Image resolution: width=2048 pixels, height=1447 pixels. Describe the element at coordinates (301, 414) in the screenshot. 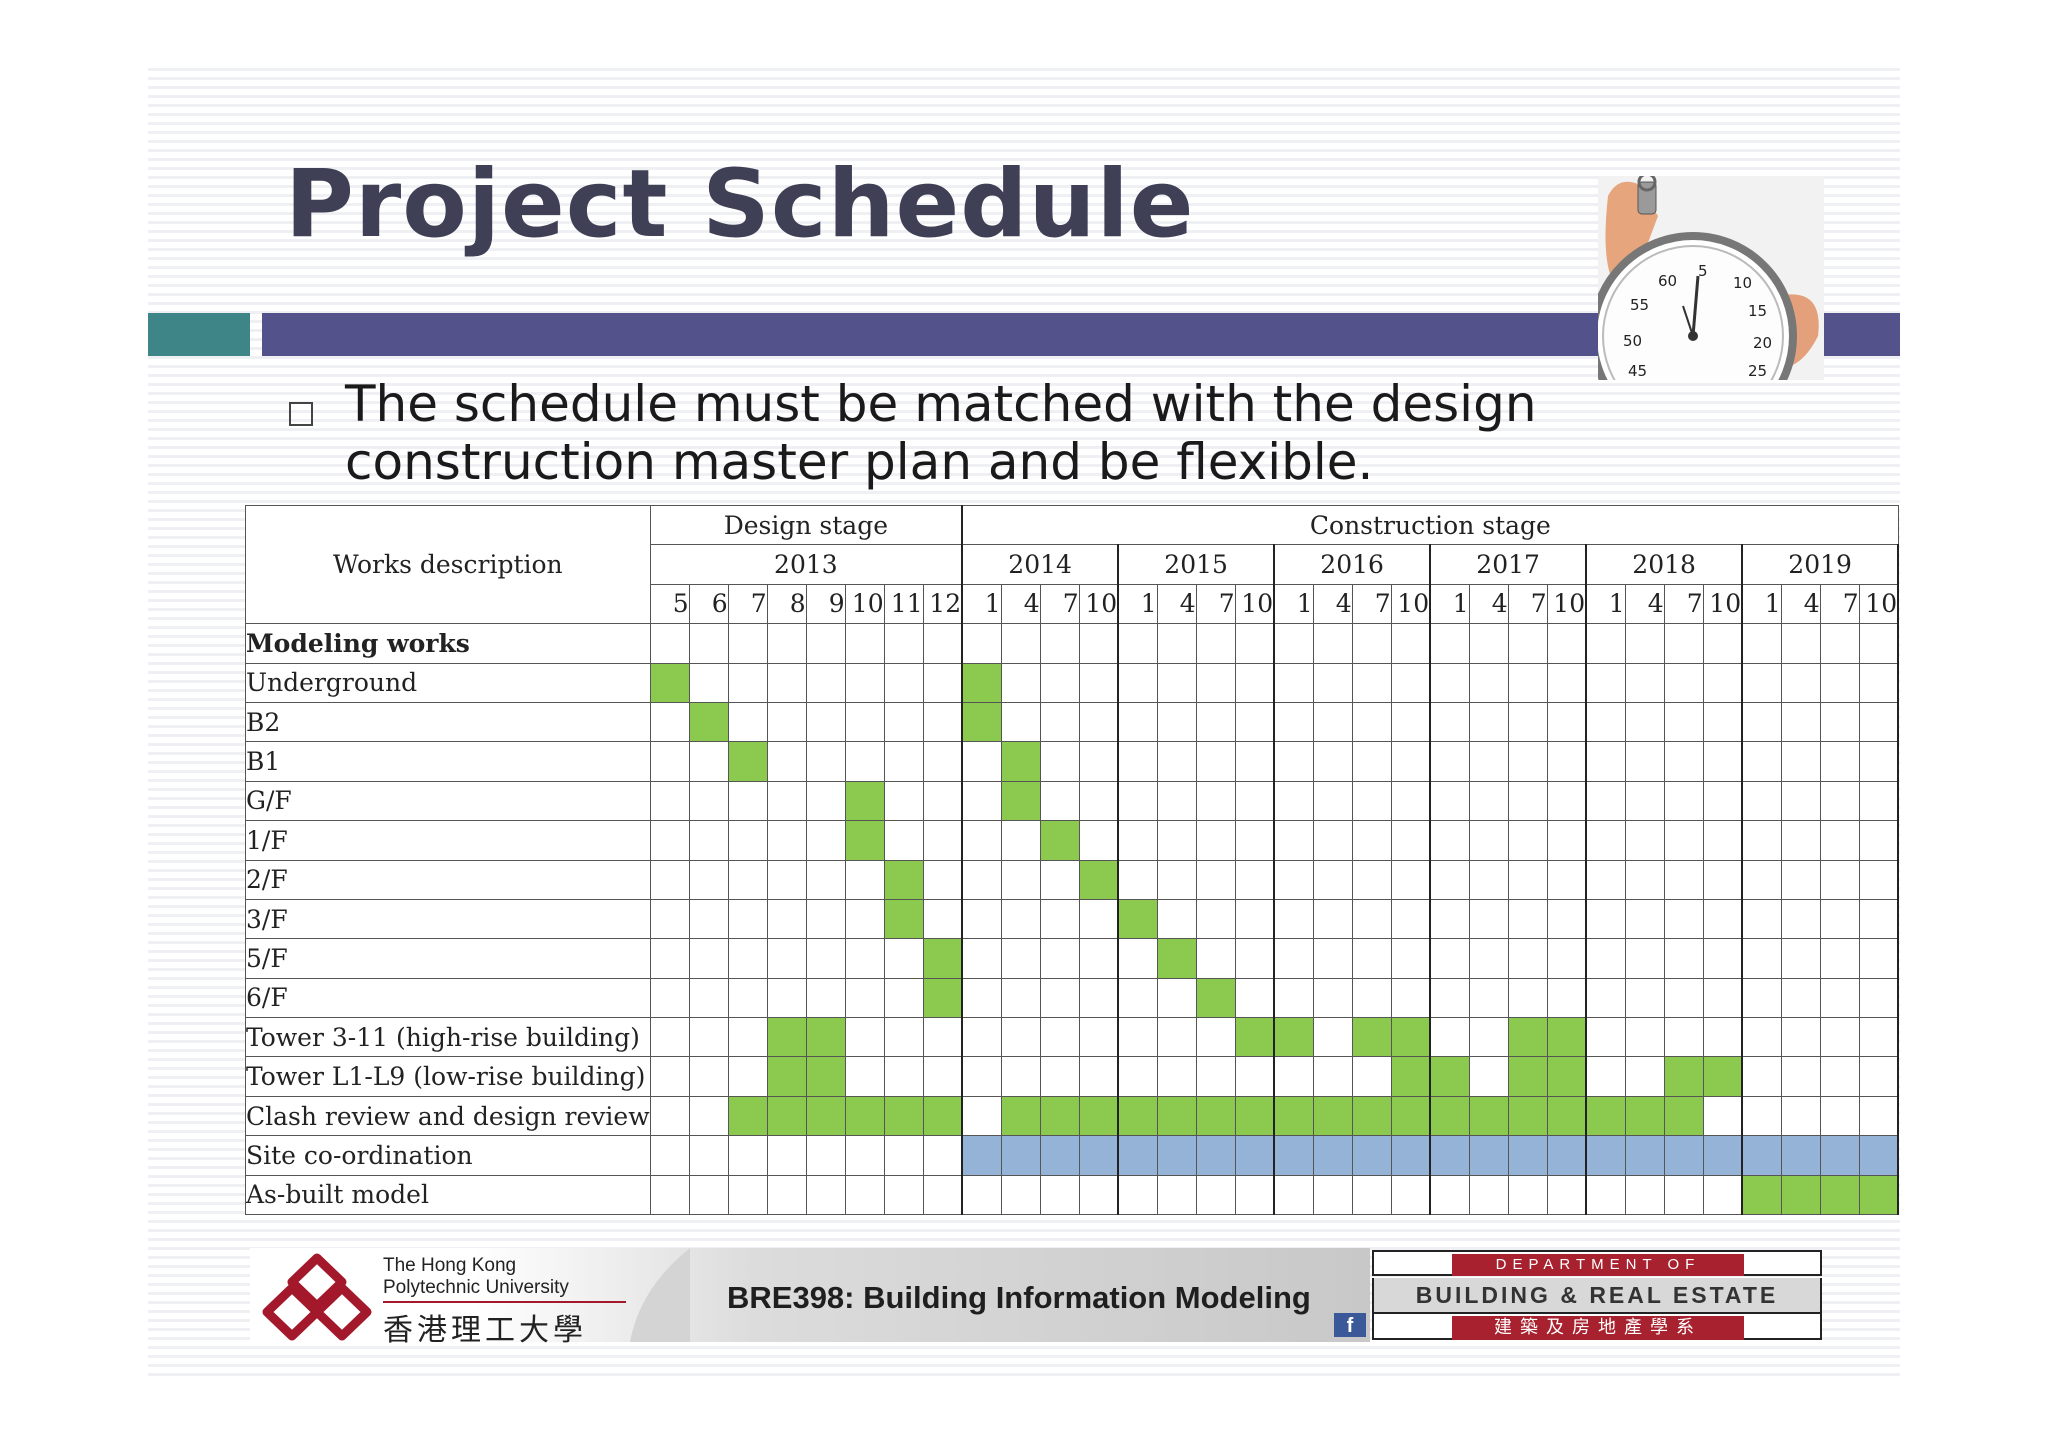

I see `bullet-checkbox-icon` at that location.